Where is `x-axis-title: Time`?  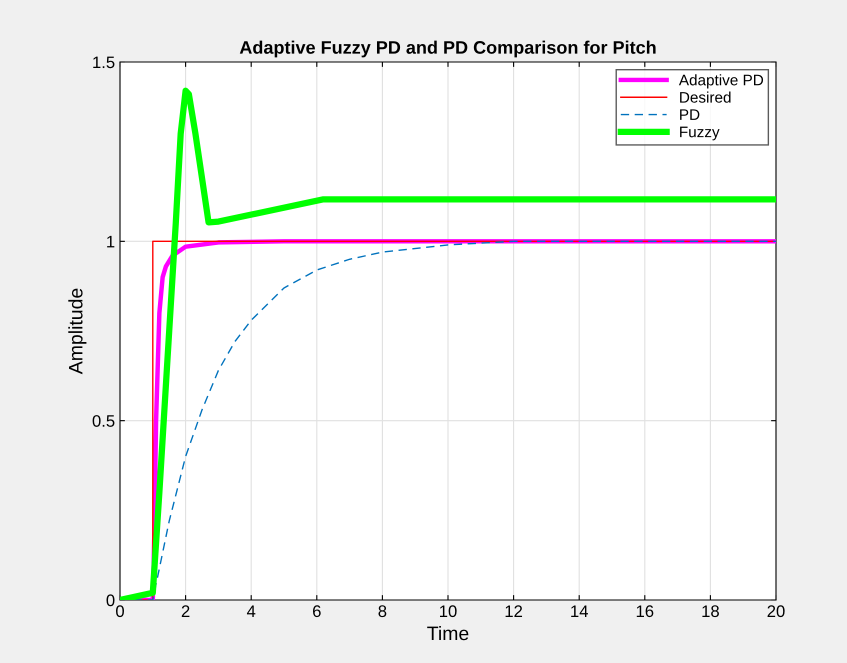
x-axis-title: Time is located at coordinates (447, 633).